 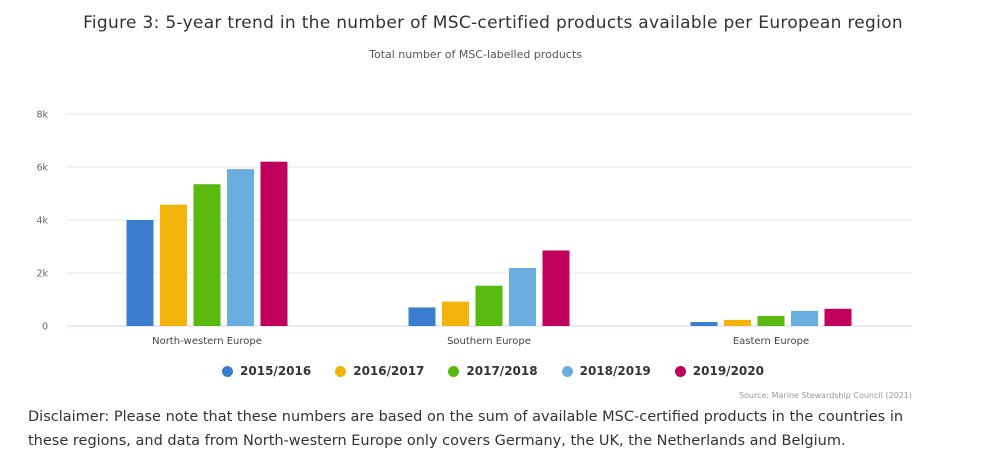 I want to click on y-axis-ticks: 0 2k 4k 6k 8k, so click(x=42, y=221).